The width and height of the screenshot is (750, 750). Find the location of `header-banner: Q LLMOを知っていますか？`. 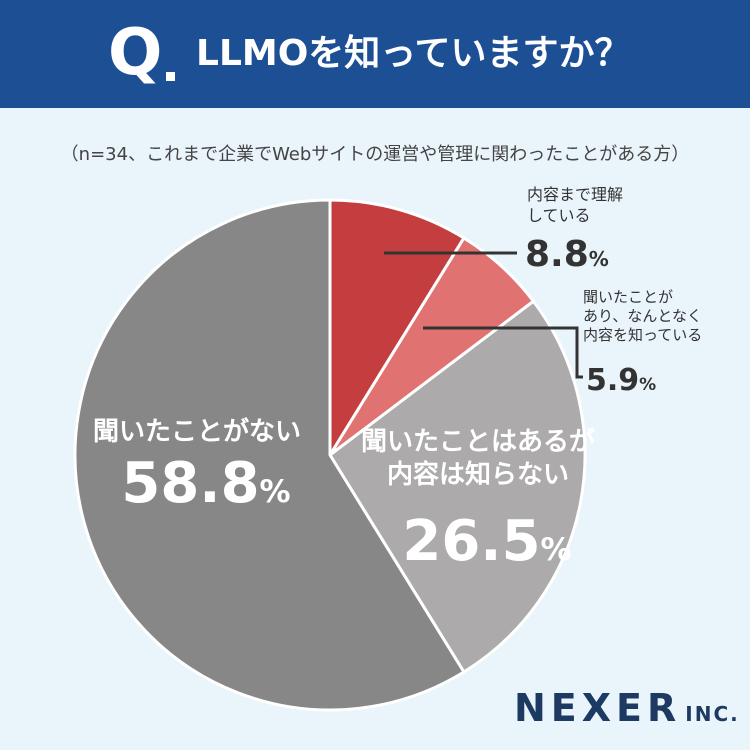

header-banner: Q LLMOを知っていますか？ is located at coordinates (375, 54).